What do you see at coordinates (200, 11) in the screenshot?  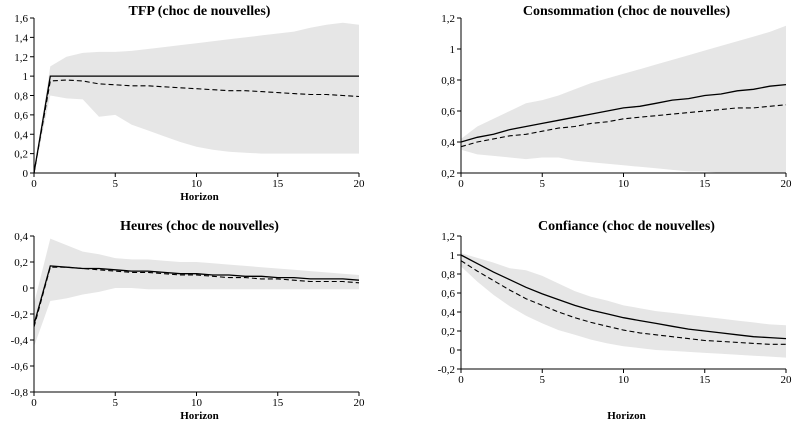 I see `panel-title: TFP (choc de nouvelles)` at bounding box center [200, 11].